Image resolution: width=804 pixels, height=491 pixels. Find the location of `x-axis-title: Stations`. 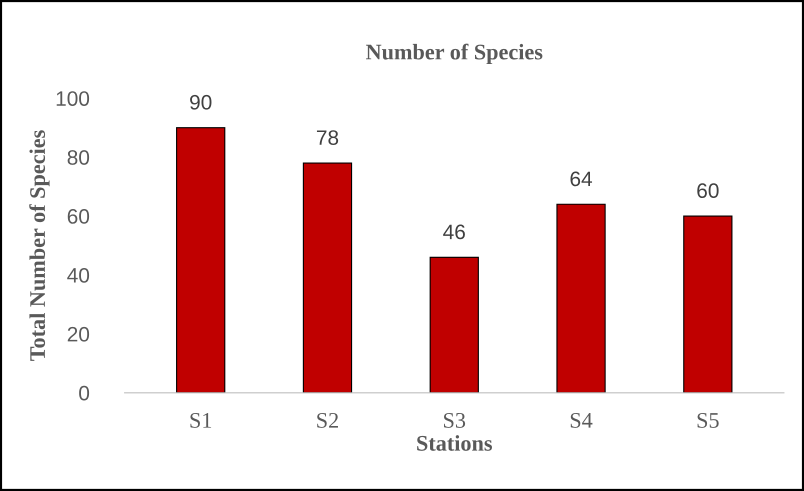

x-axis-title: Stations is located at coordinates (454, 443).